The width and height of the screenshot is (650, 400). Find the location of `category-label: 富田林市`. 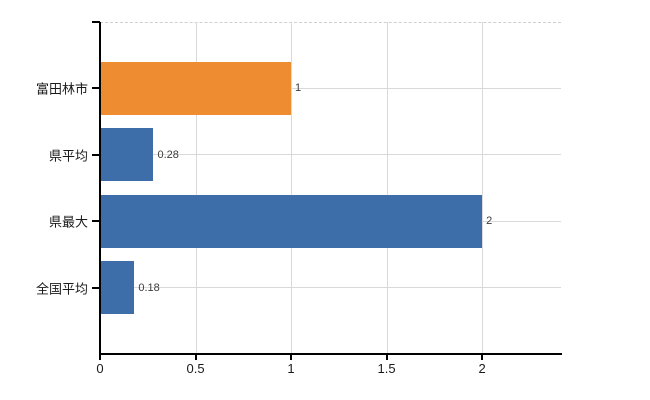

category-label: 富田林市 is located at coordinates (61, 89).